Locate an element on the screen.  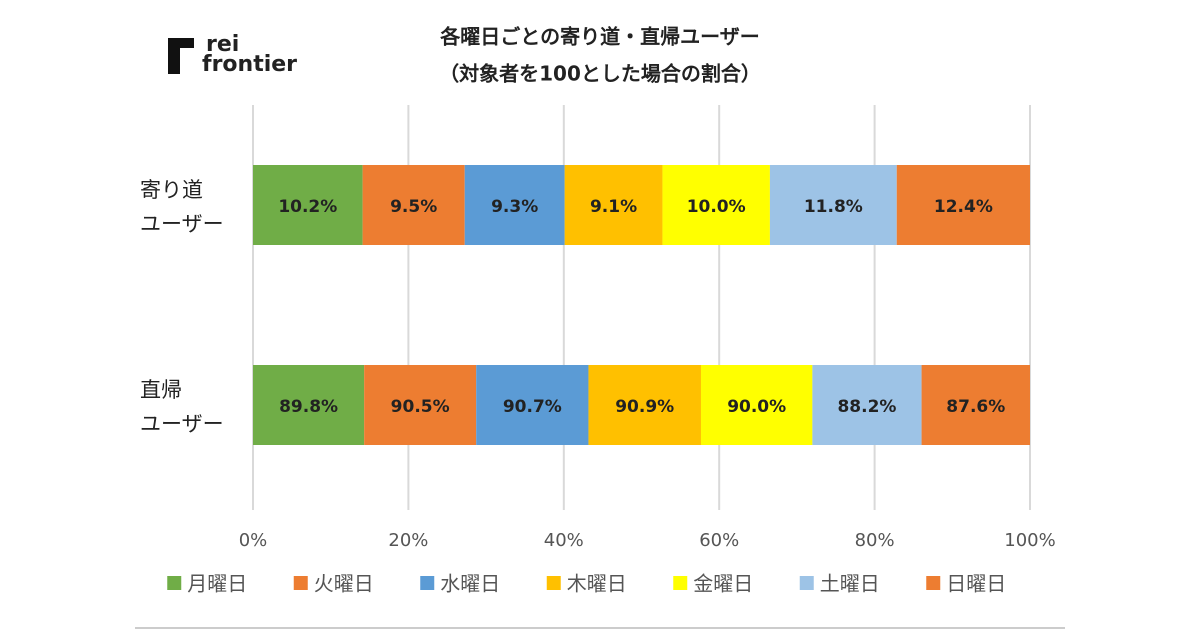
x-tick-label: 100% is located at coordinates (1029, 540).